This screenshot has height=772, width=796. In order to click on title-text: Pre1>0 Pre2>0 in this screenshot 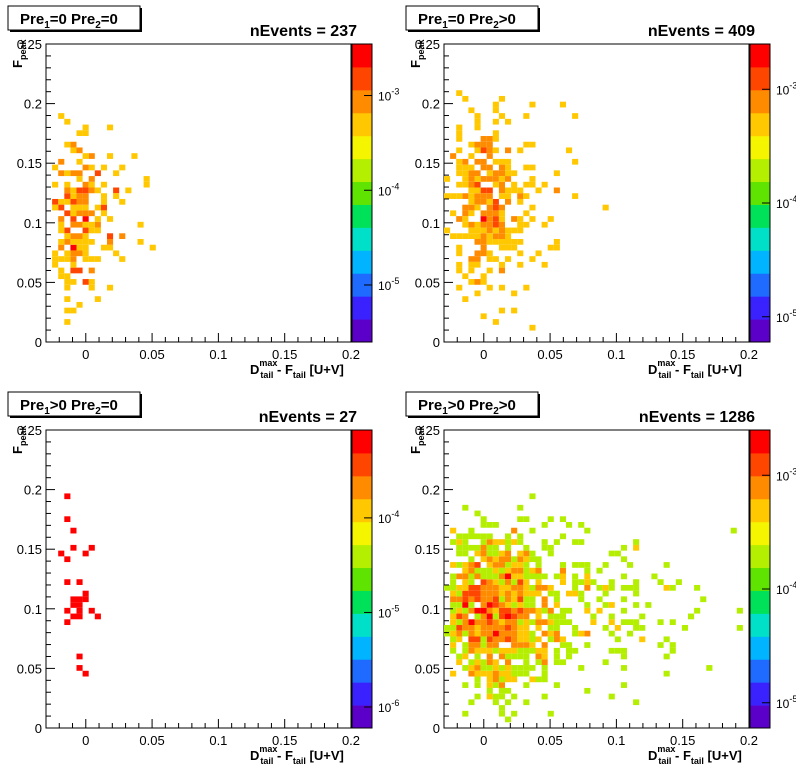, I will do `click(467, 407)`.